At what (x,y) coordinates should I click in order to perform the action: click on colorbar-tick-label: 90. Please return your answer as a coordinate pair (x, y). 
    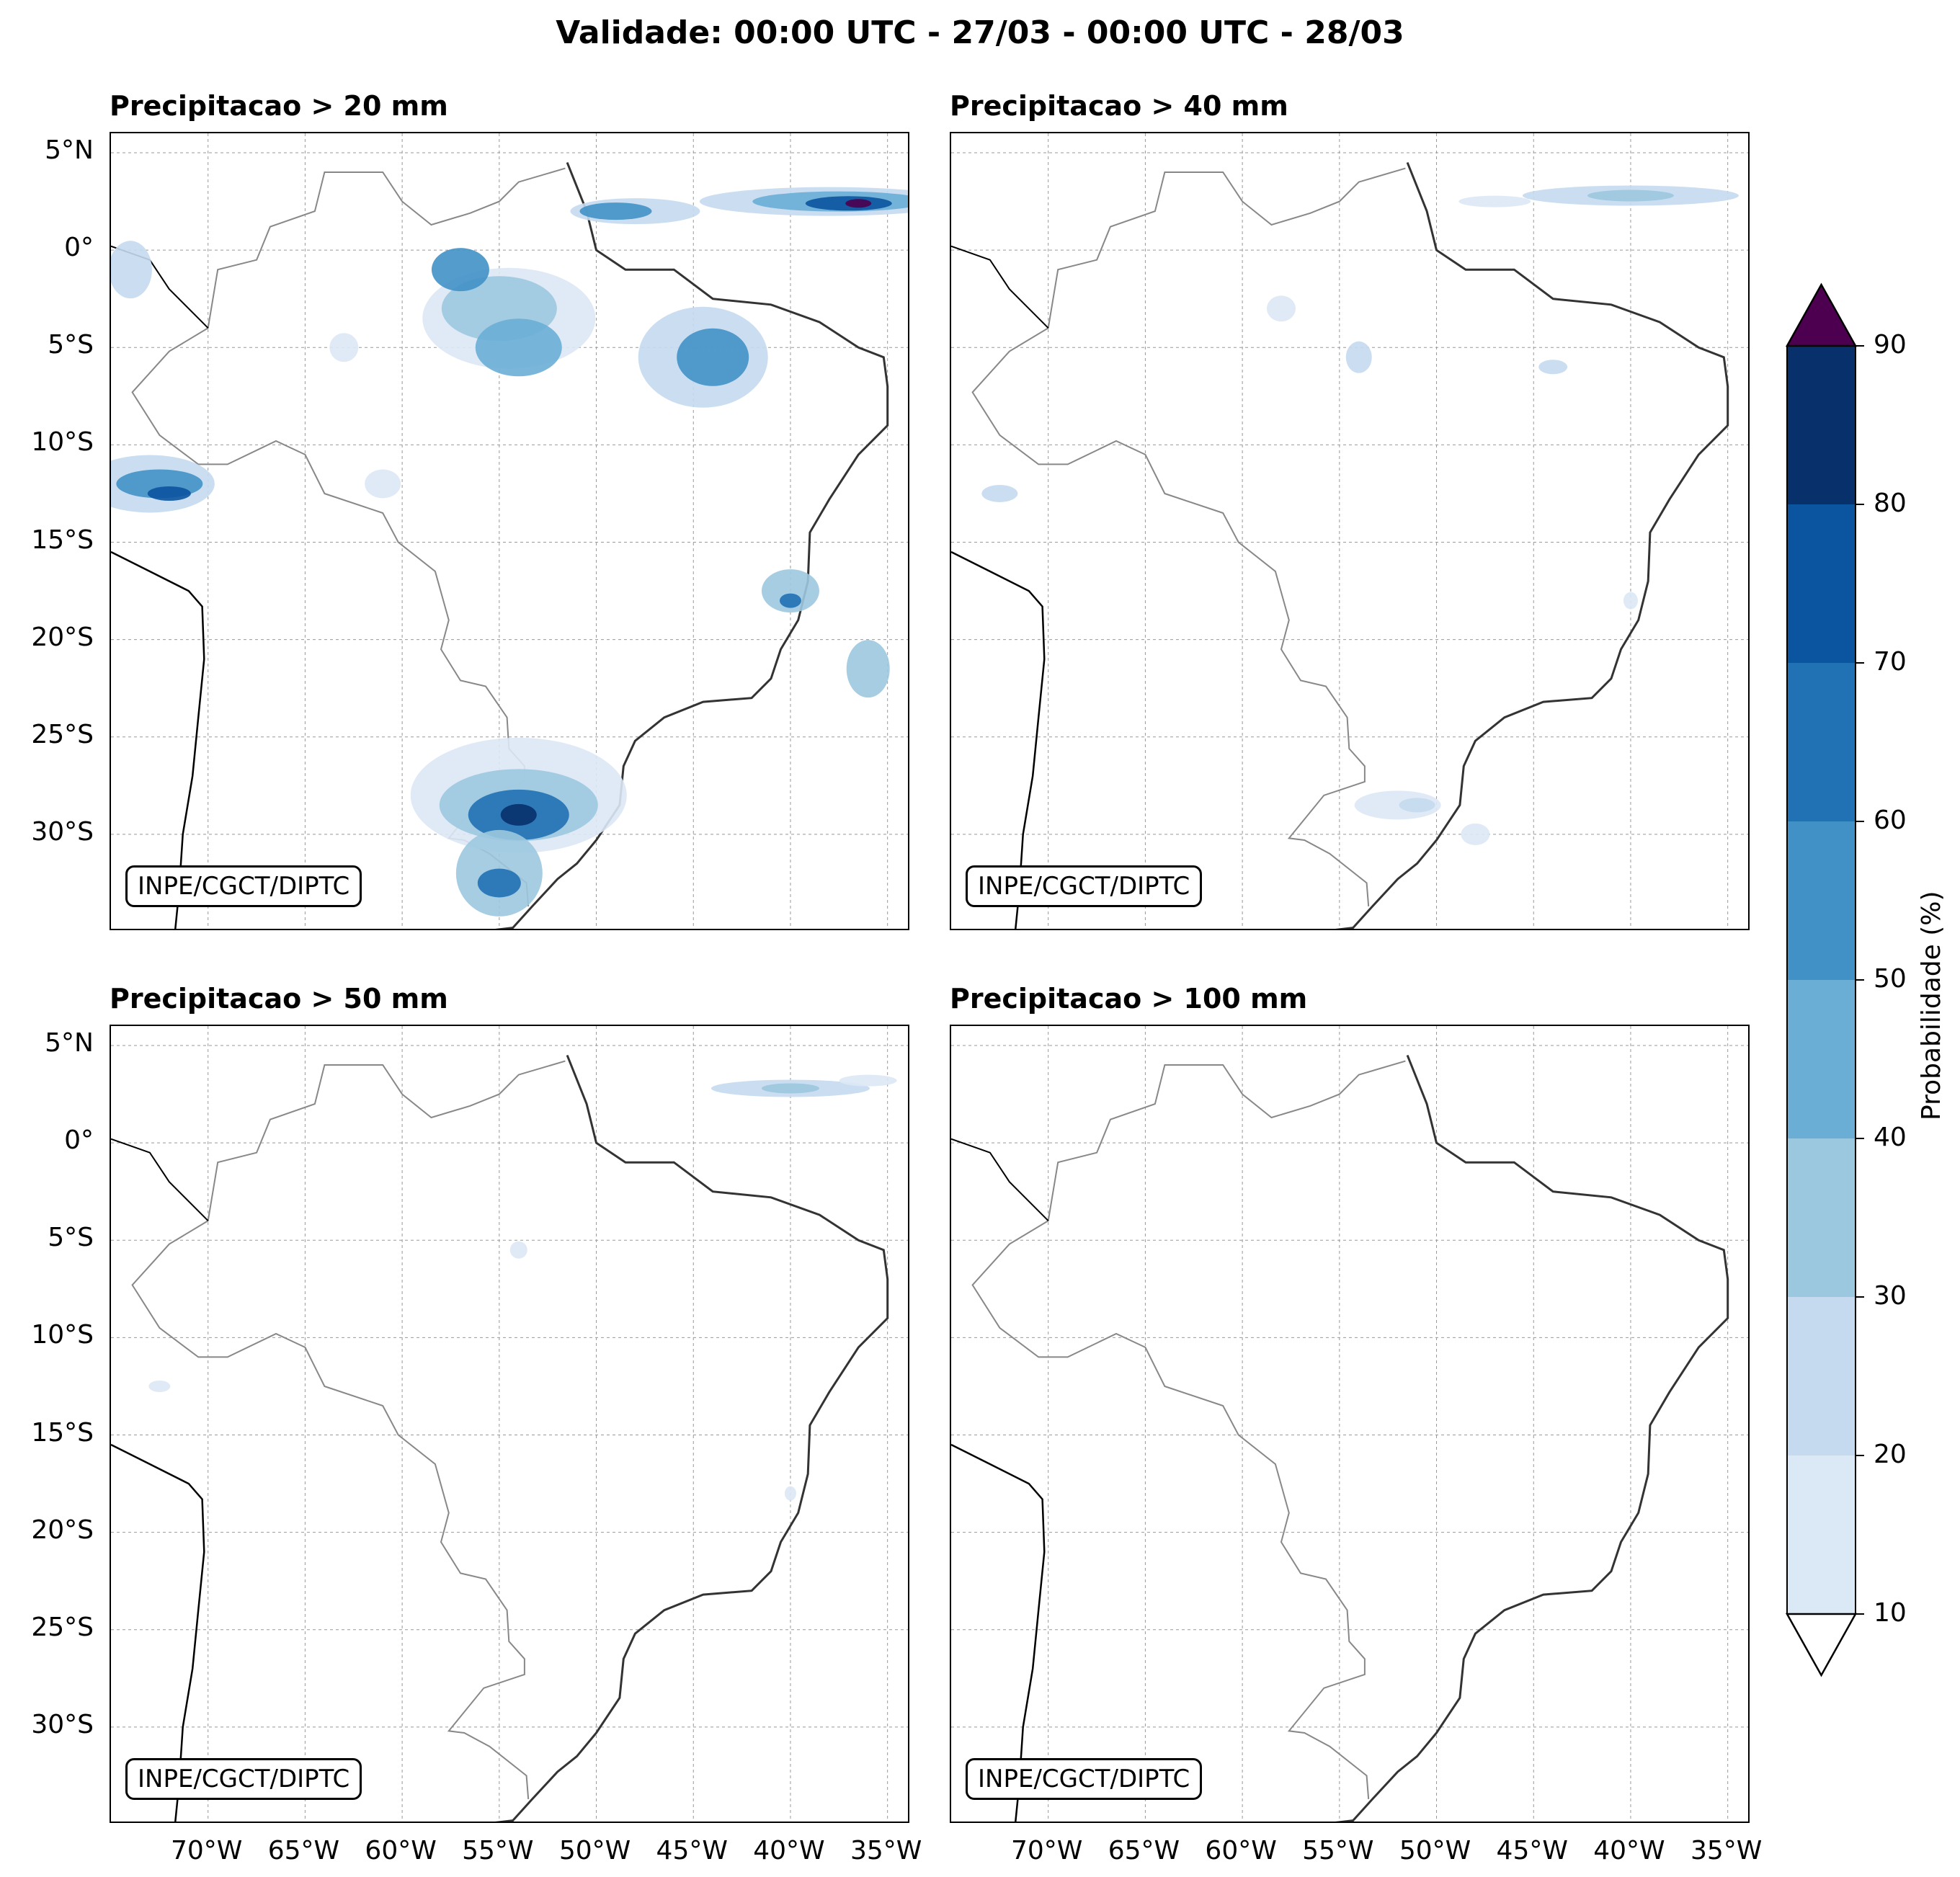
    Looking at the image, I should click on (1890, 345).